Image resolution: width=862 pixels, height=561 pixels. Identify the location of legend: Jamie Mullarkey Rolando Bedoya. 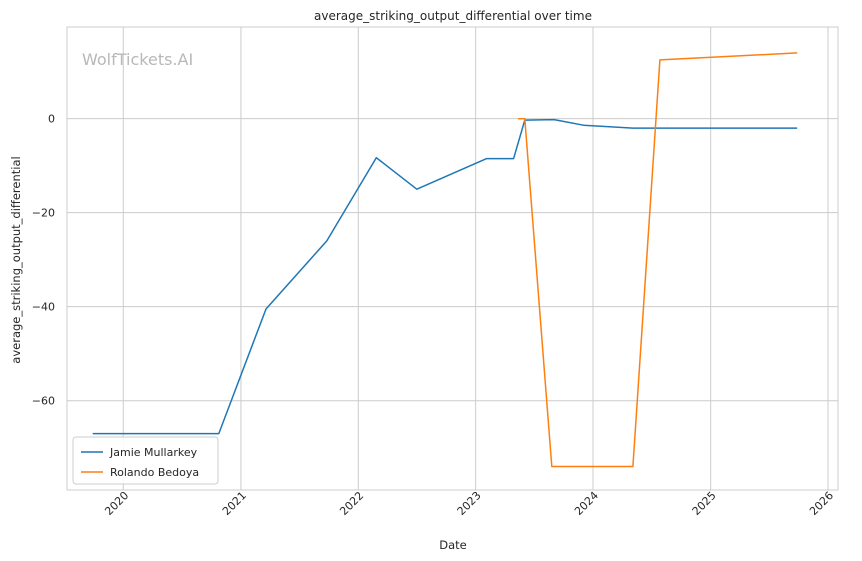
(145, 460).